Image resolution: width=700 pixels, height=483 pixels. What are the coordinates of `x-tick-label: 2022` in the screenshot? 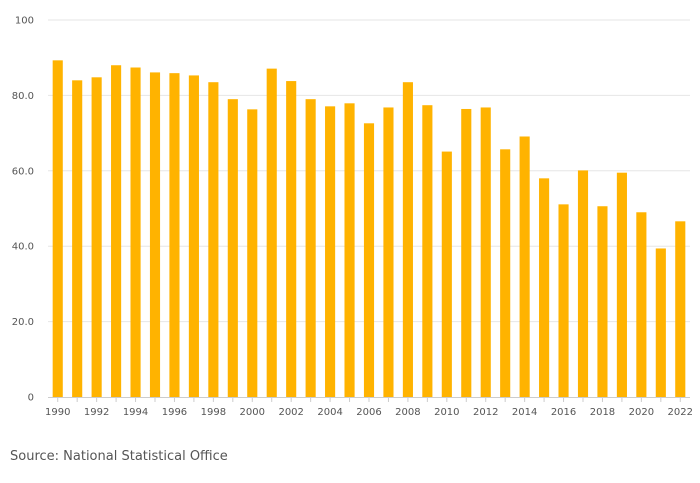 It's located at (680, 412).